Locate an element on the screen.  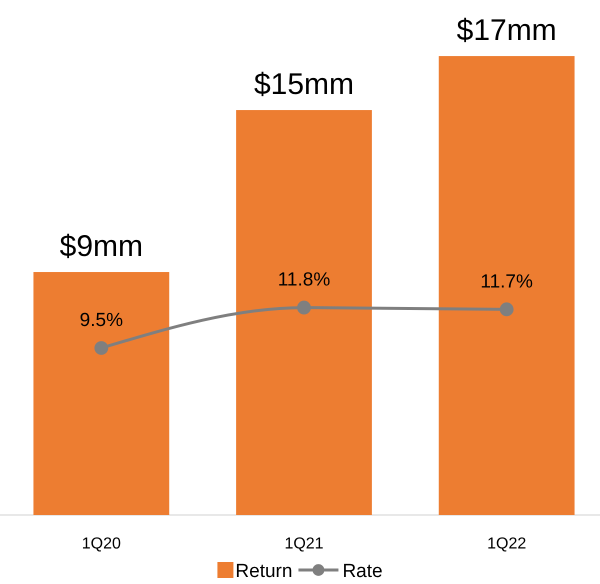
data-label: $9mm is located at coordinates (102, 247).